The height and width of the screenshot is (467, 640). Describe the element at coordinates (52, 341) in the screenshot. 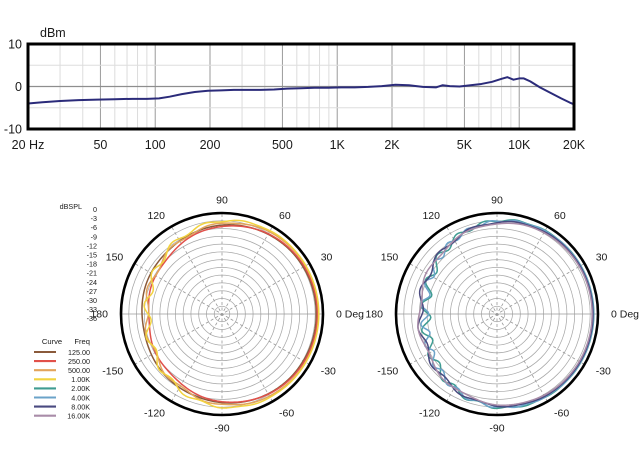

I see `legend-header-curve: Curve` at that location.